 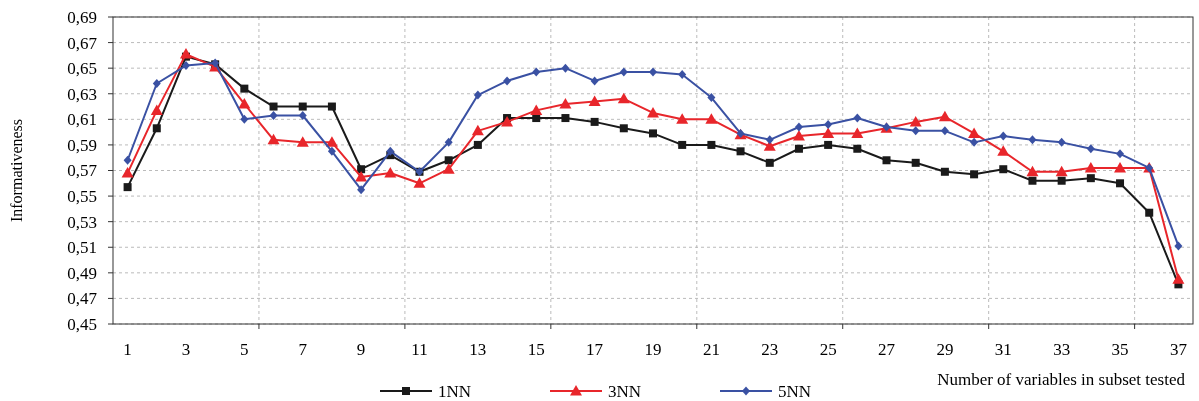 What do you see at coordinates (887, 349) in the screenshot?
I see `x-tick-label: 27` at bounding box center [887, 349].